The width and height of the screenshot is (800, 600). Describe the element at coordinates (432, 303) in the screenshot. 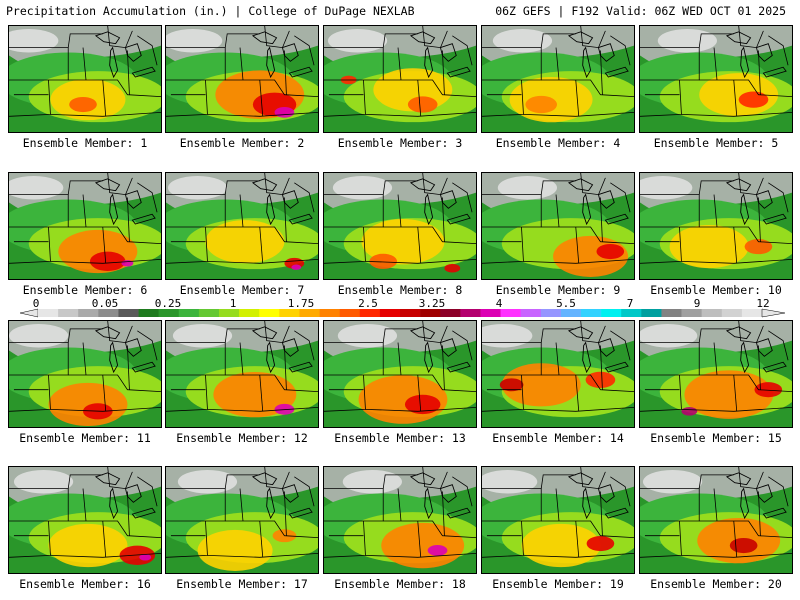

I see `colorbar-tick-label: 3.25` at that location.